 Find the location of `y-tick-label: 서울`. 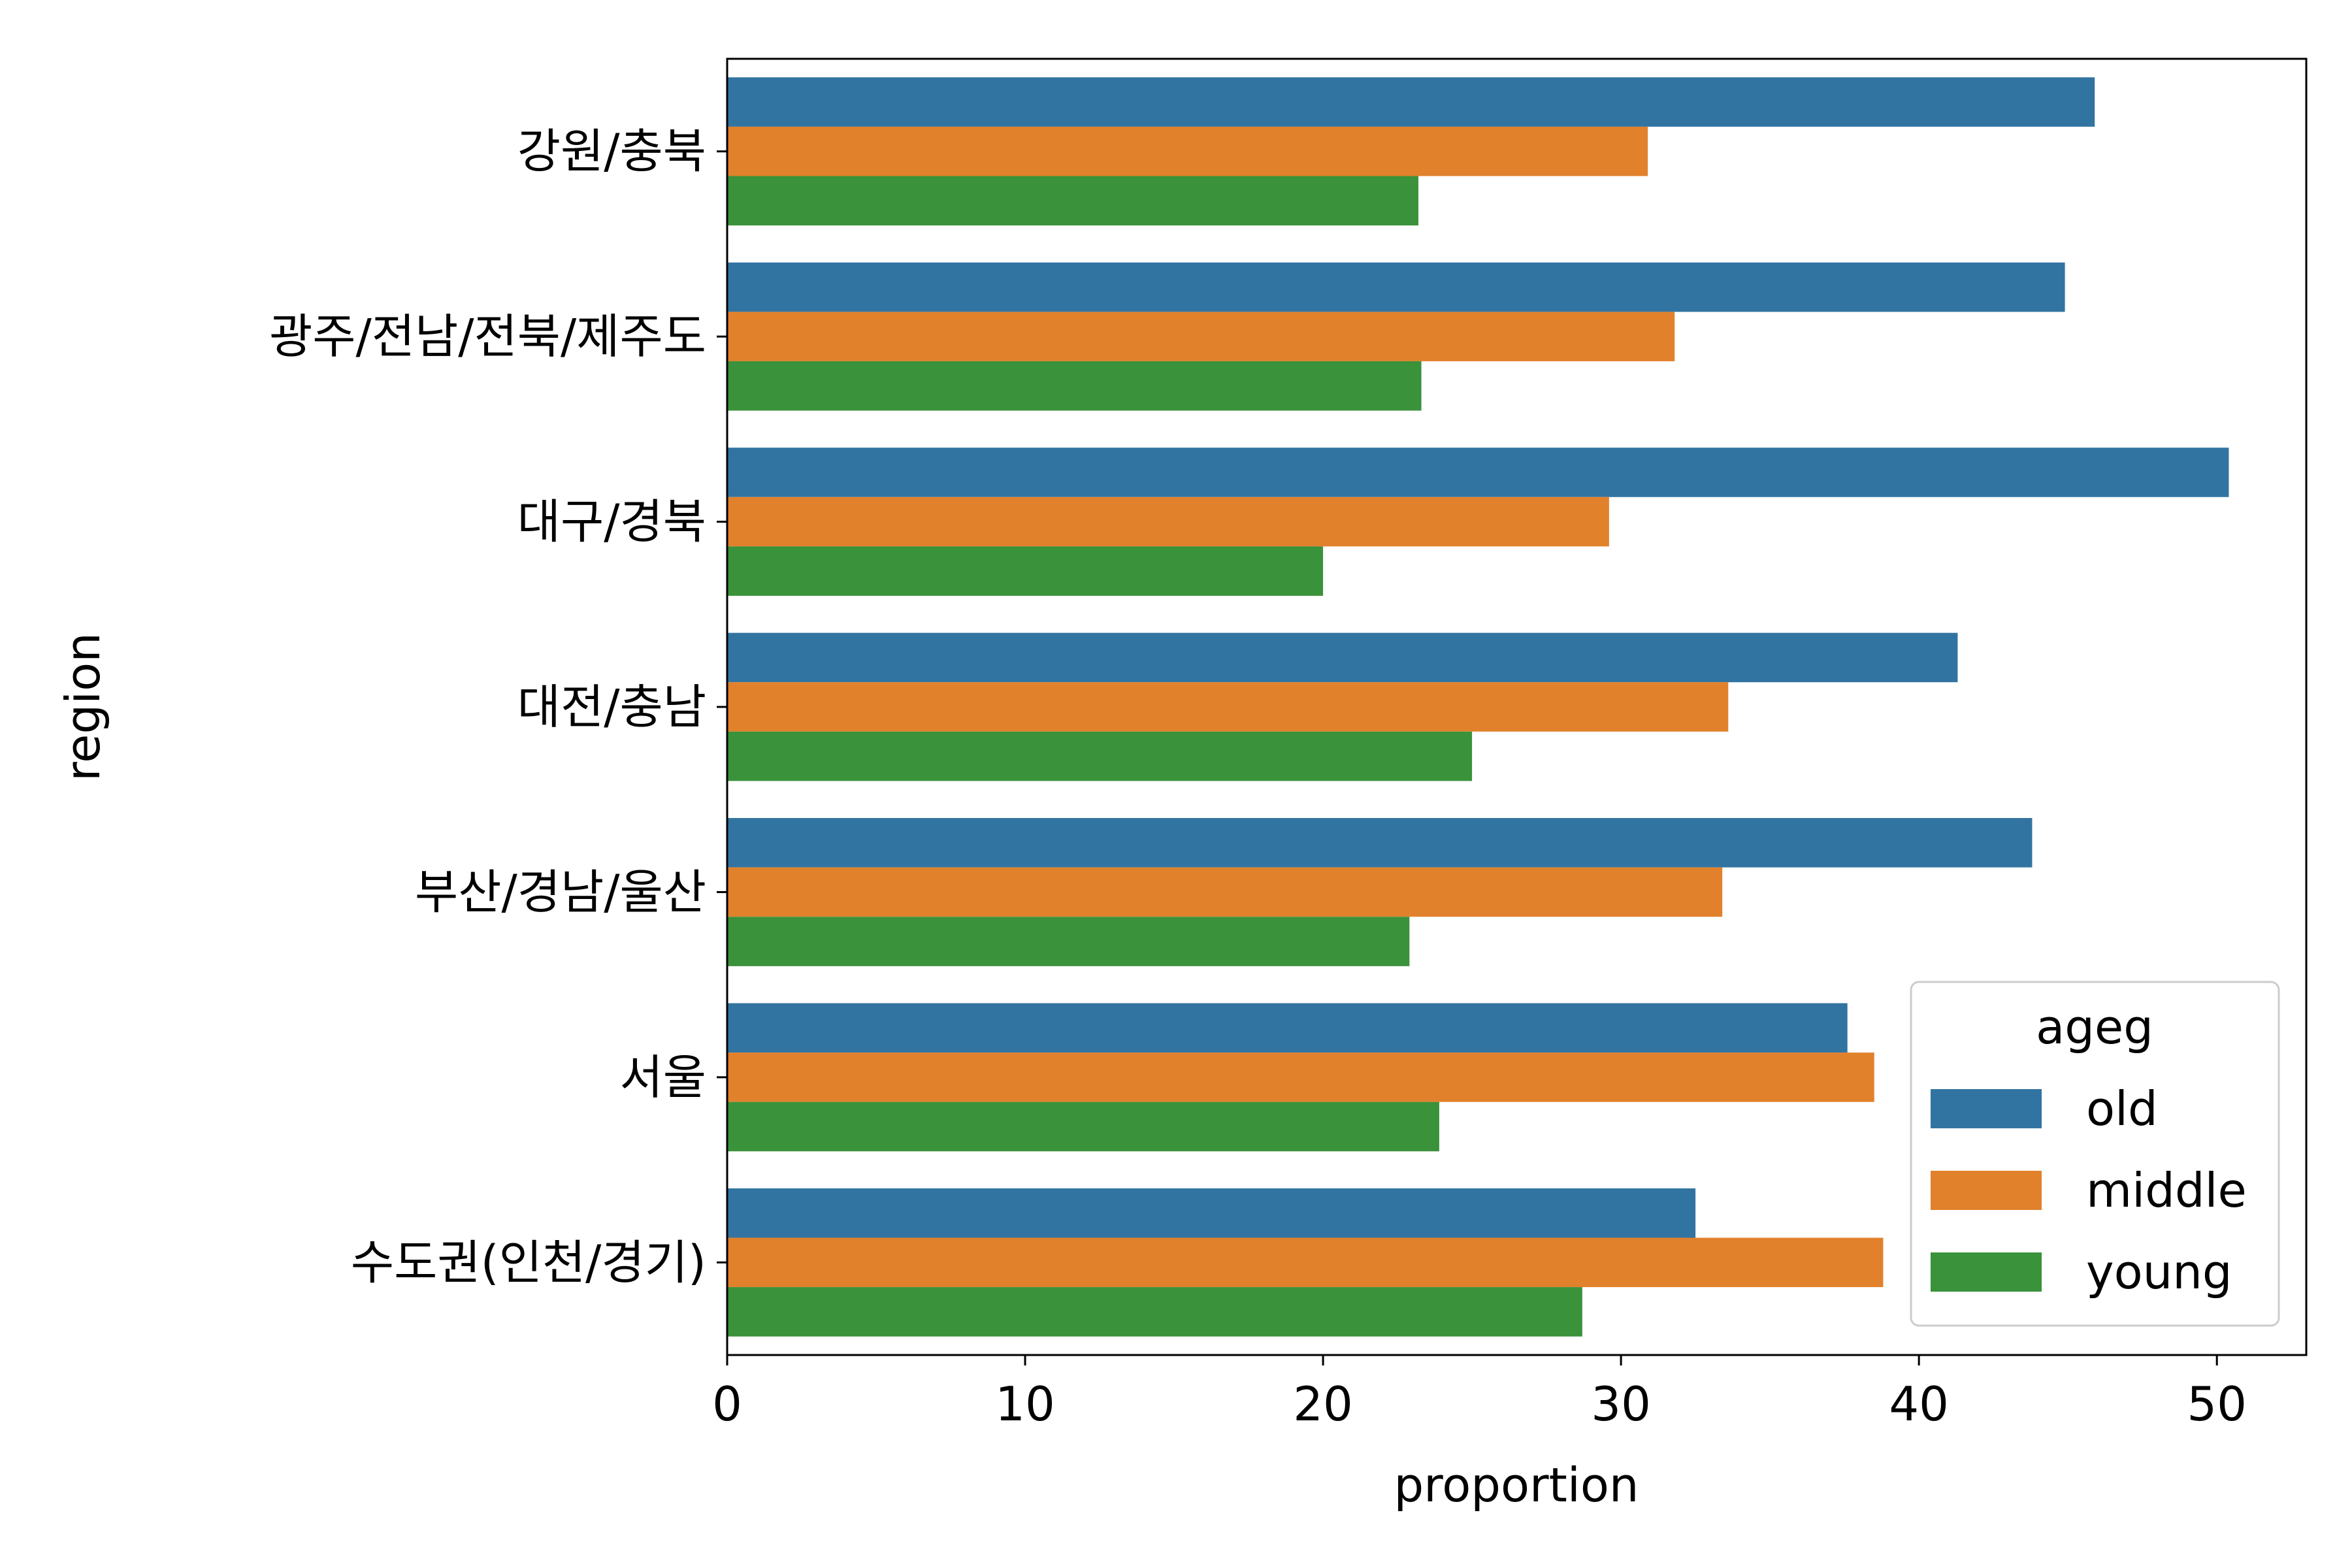

y-tick-label: 서울 is located at coordinates (663, 1077).